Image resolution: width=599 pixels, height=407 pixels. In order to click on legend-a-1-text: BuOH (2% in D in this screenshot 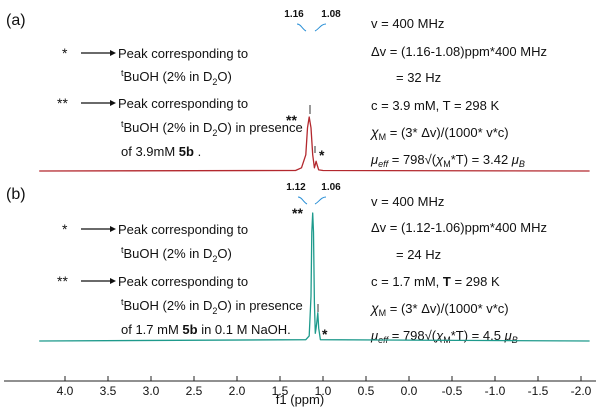, I will do `click(168, 76)`.